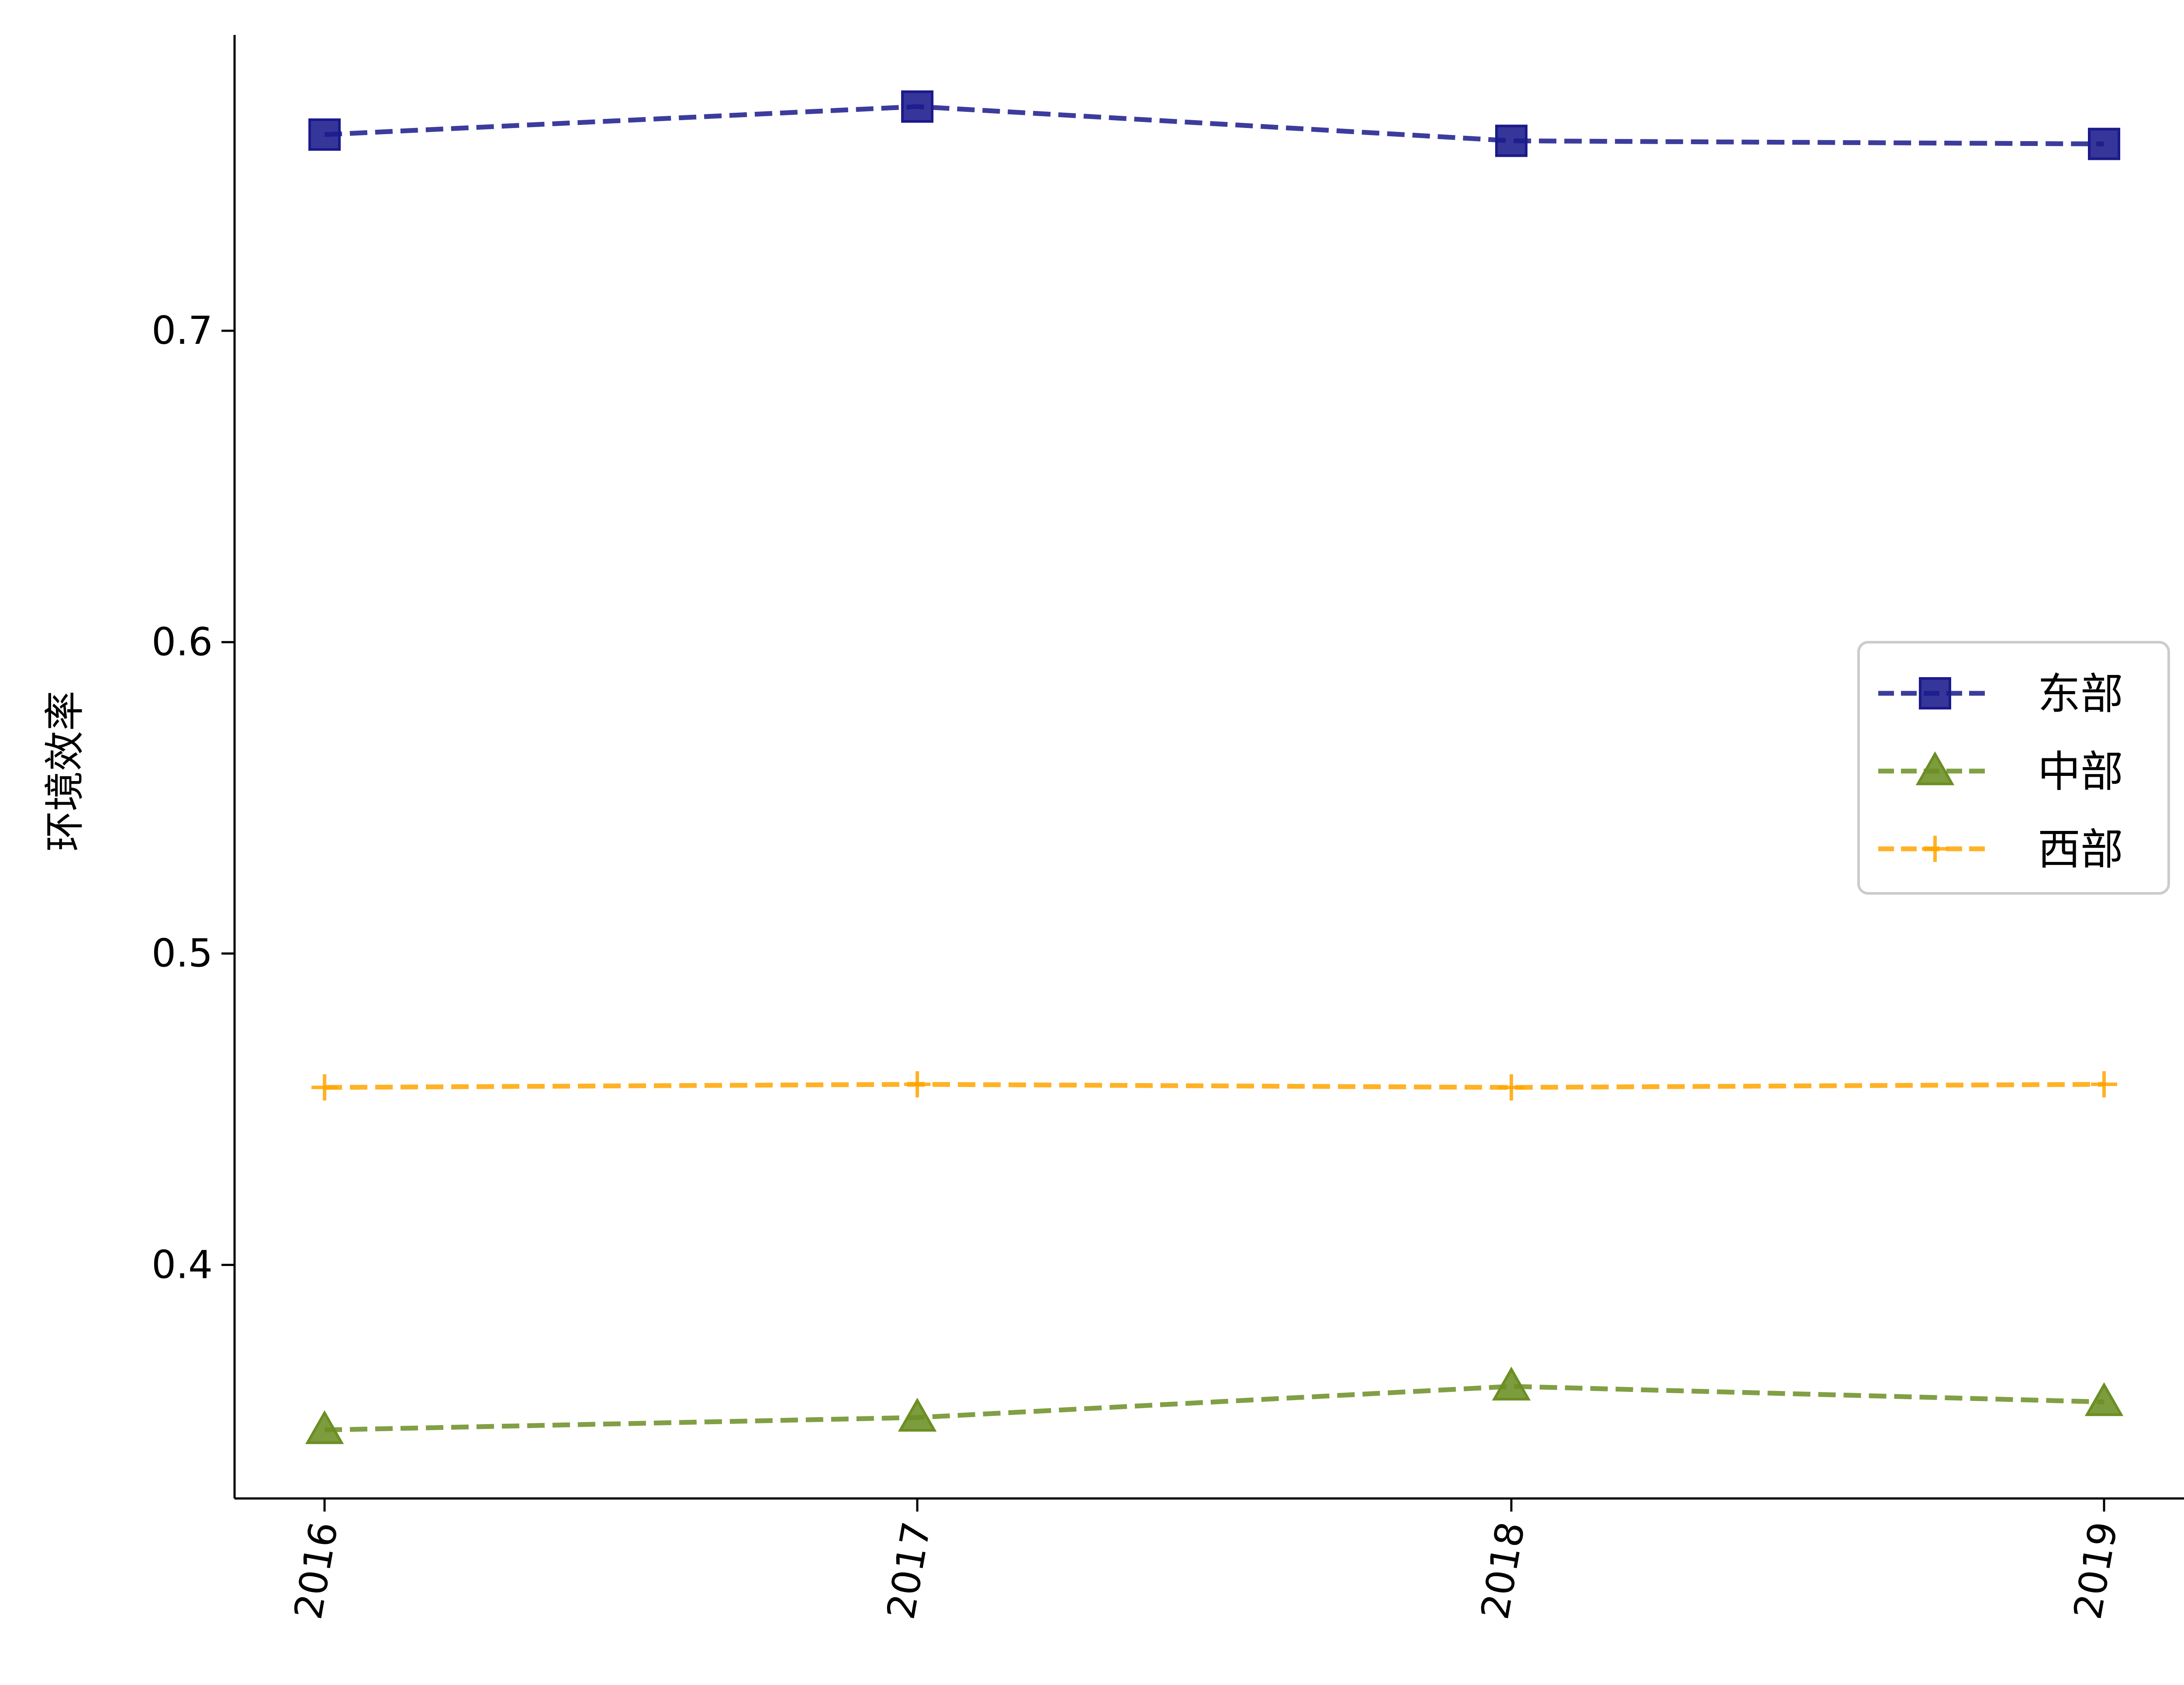 Image resolution: width=2184 pixels, height=1685 pixels. I want to click on y-tick-label: 0.7, so click(182, 330).